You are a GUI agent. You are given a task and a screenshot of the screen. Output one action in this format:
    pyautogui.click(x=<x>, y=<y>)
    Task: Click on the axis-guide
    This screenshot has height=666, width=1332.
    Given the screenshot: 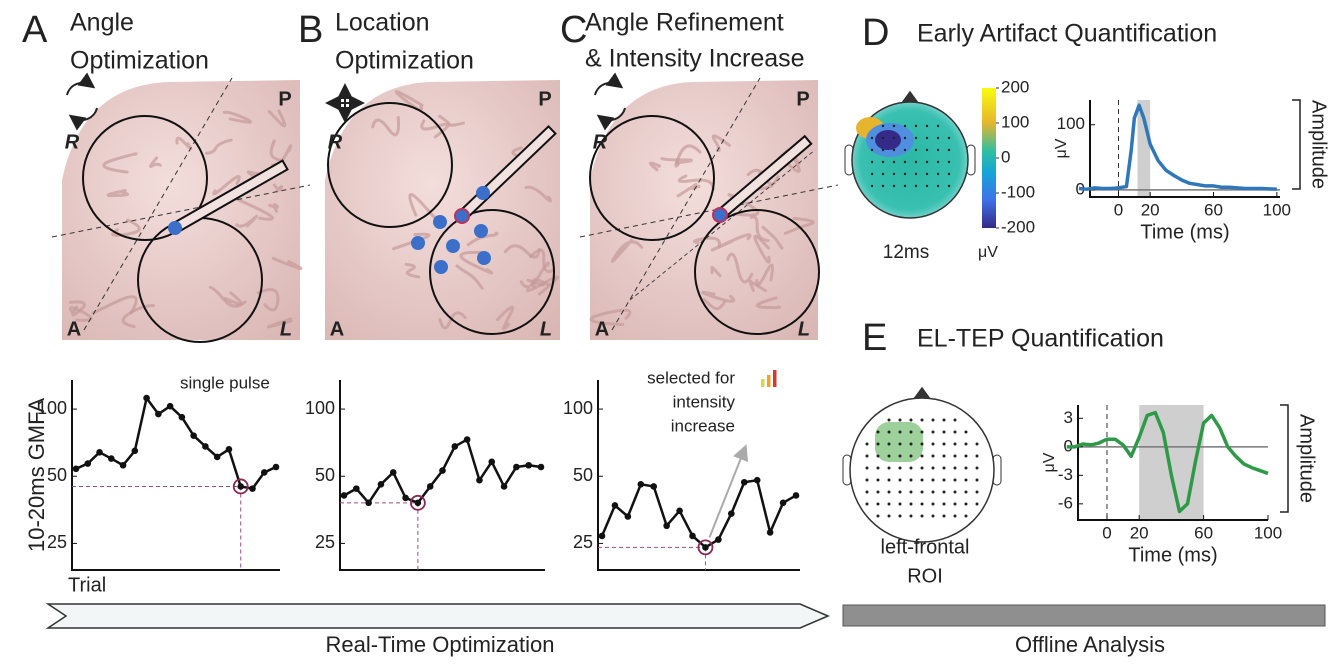 What is the action you would take?
    pyautogui.click(x=181, y=211)
    